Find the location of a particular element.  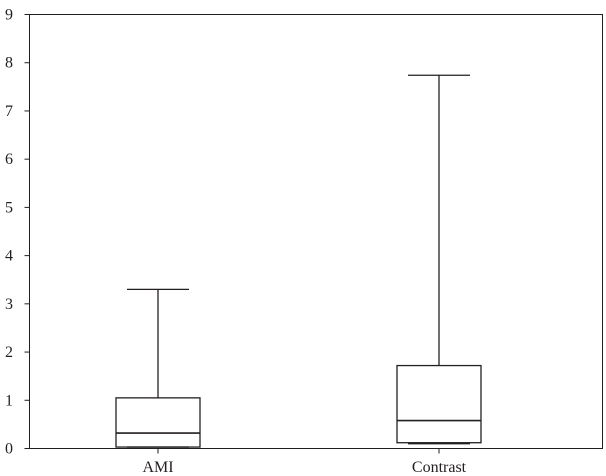

y-tick-label-6: 6 is located at coordinates (9, 159).